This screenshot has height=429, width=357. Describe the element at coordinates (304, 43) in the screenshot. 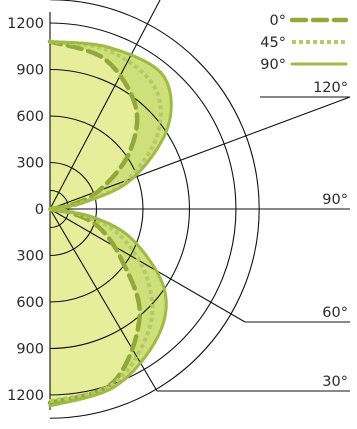

I see `legend: 0° 45° 90°` at that location.